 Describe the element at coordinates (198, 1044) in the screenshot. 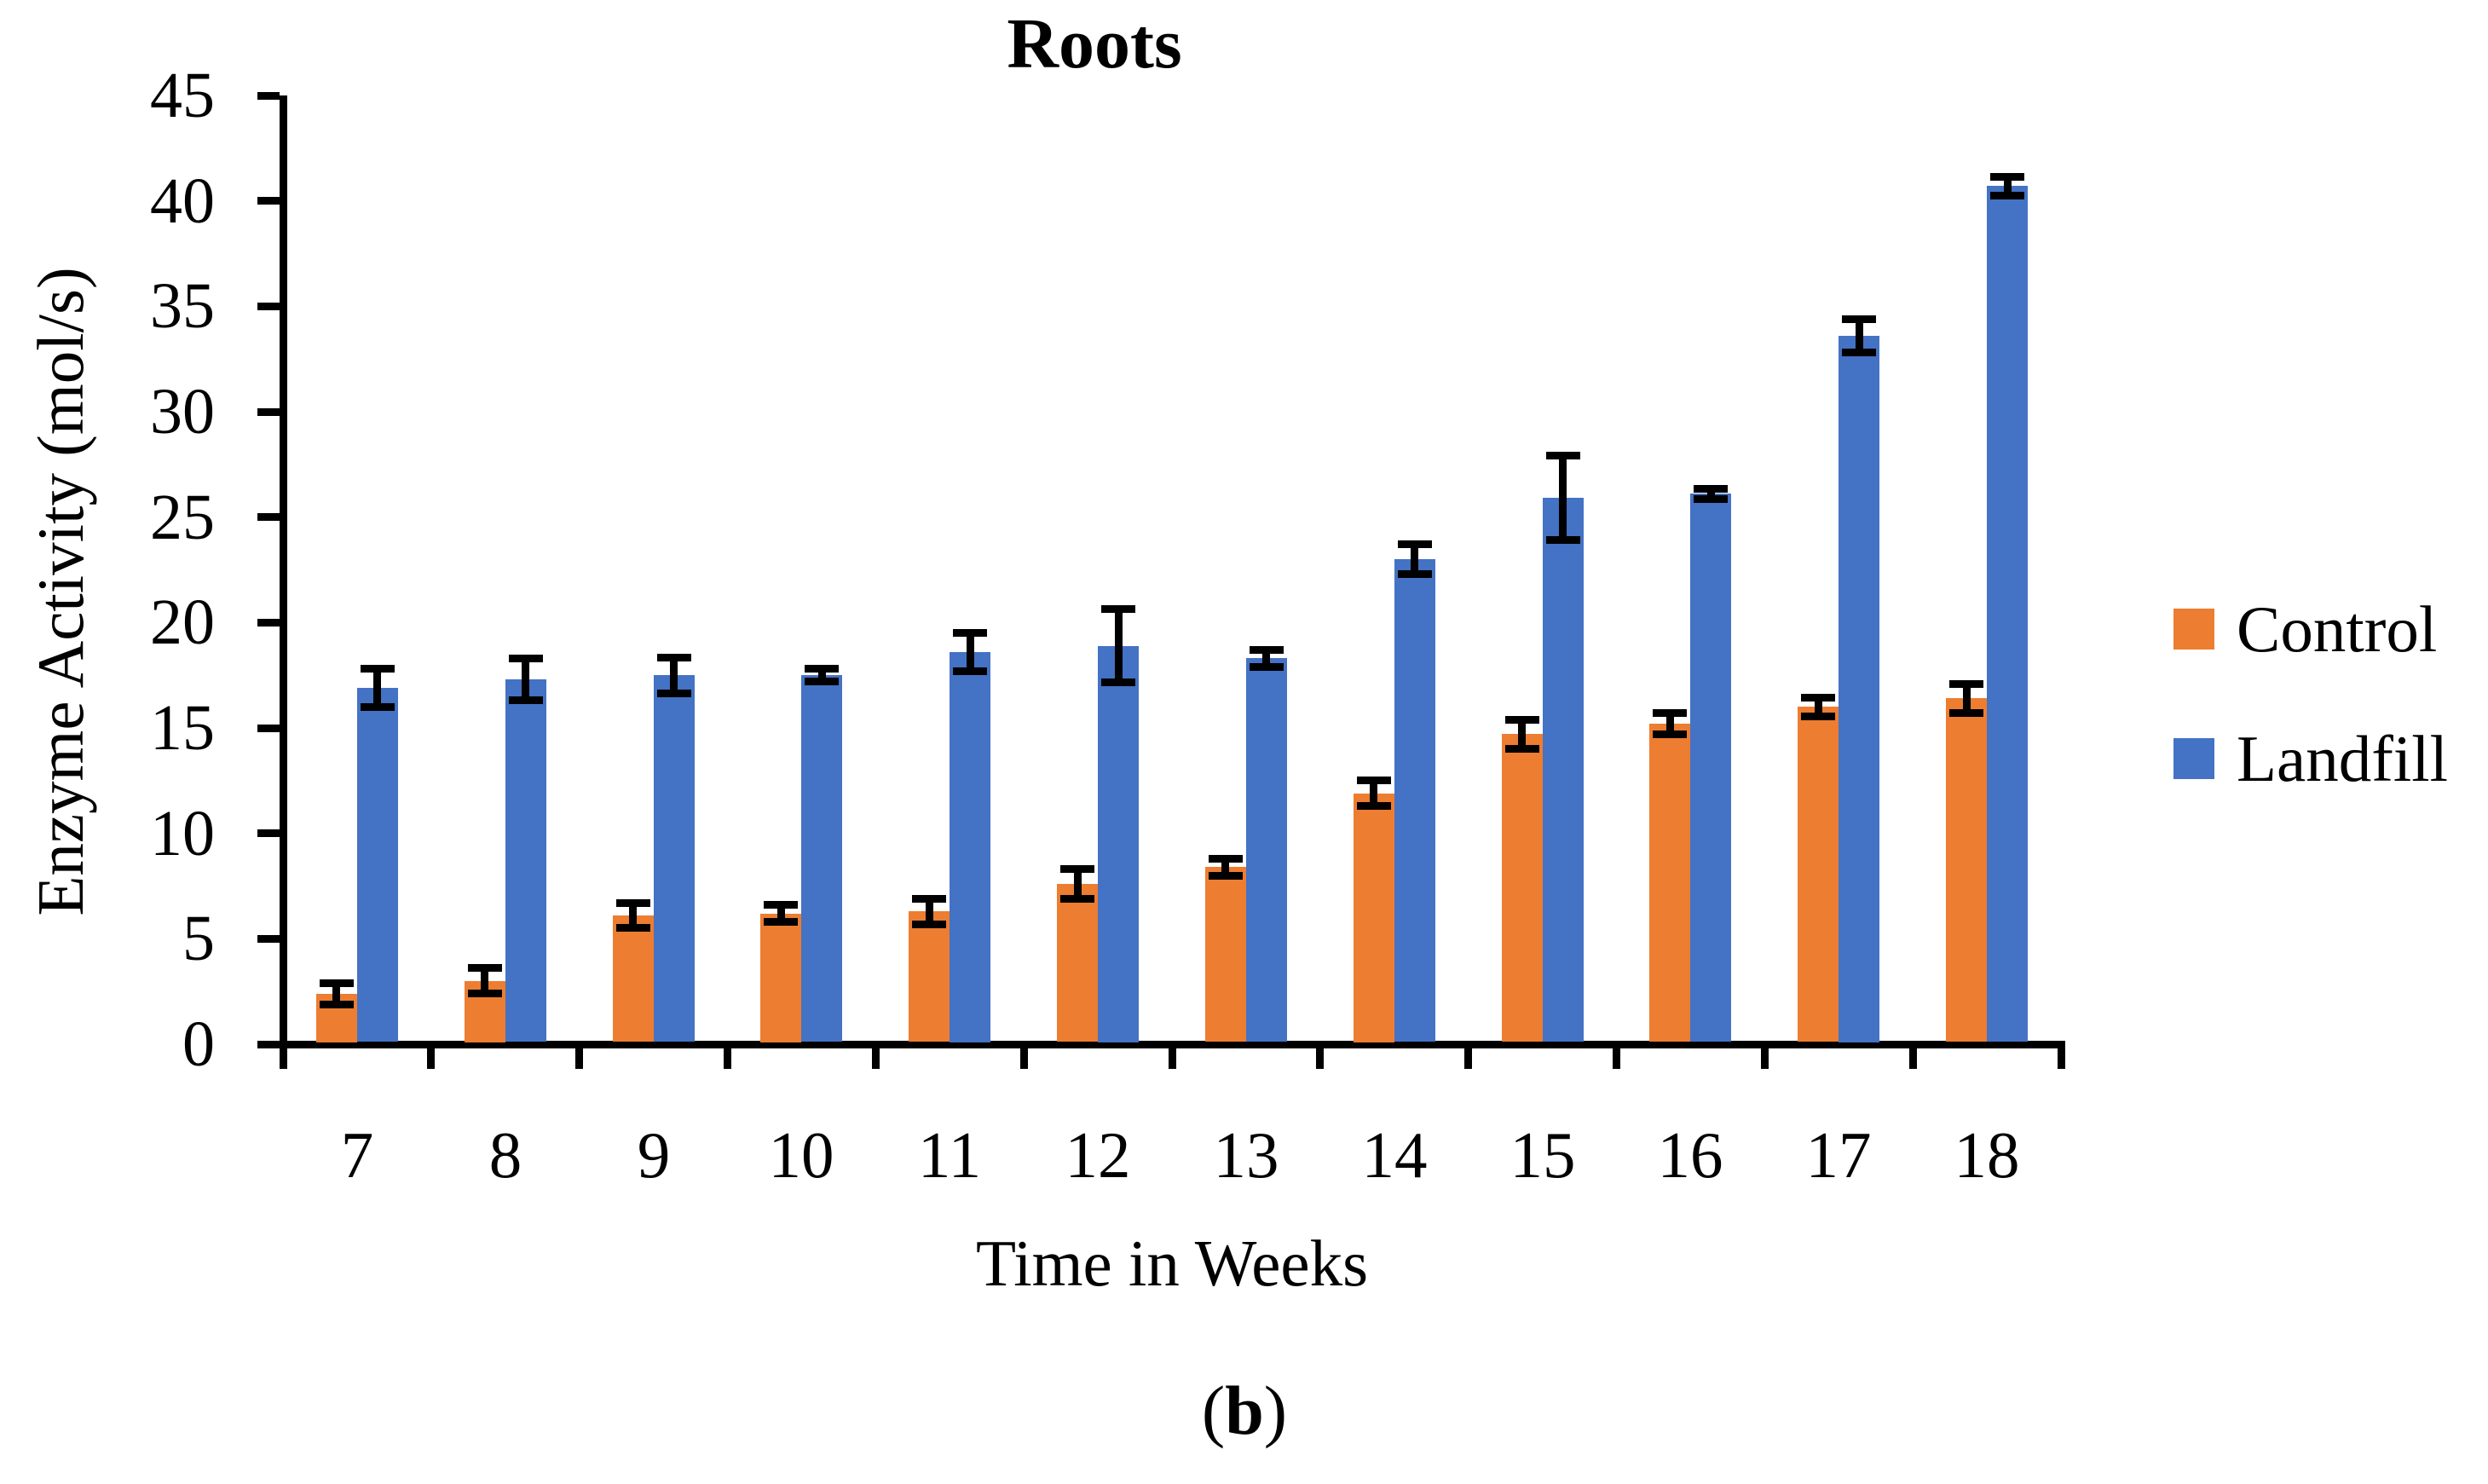

I see `y-tick-label: 0` at that location.